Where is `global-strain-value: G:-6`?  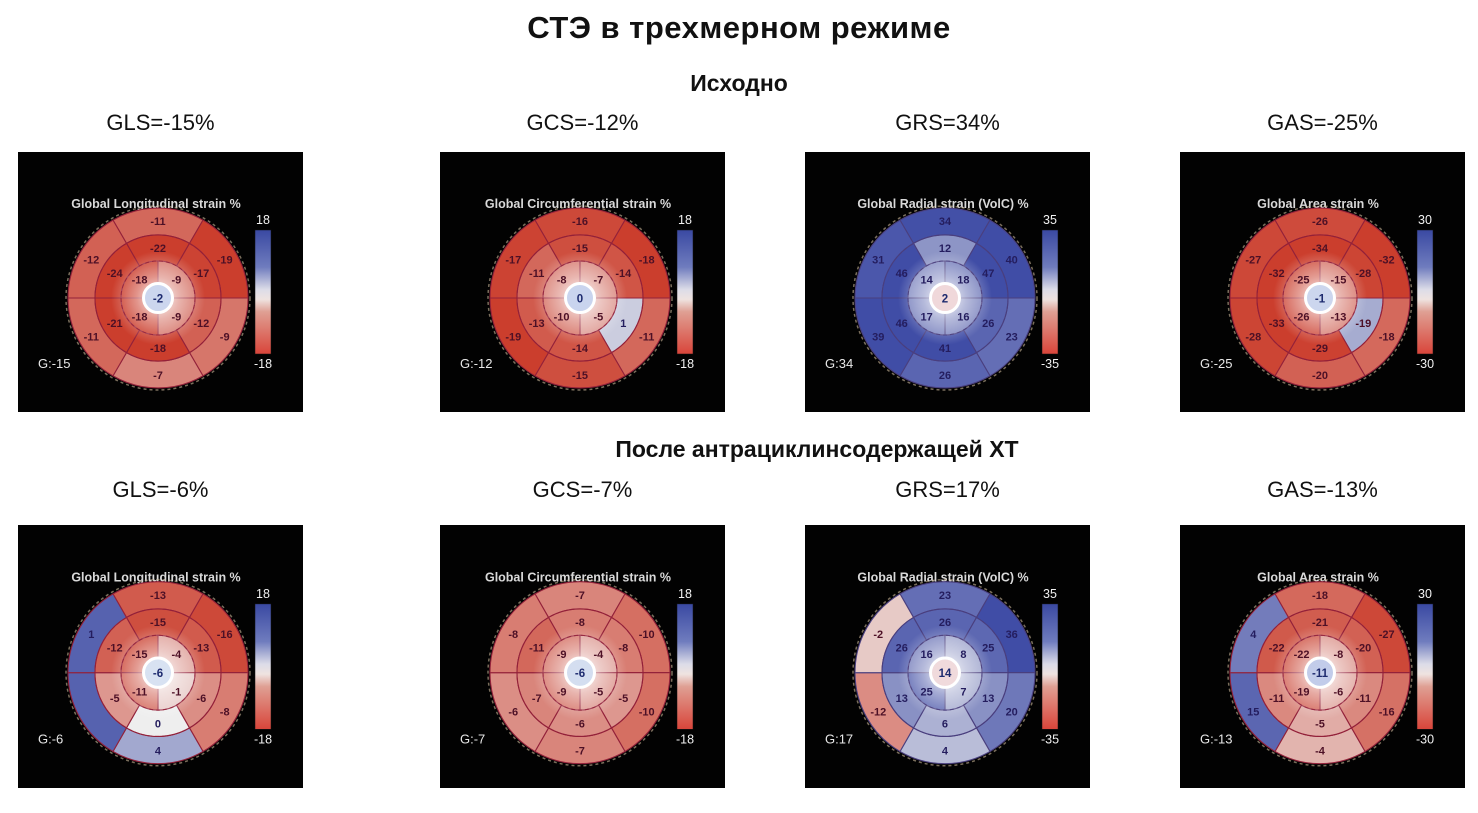
global-strain-value: G:-6 is located at coordinates (50, 738).